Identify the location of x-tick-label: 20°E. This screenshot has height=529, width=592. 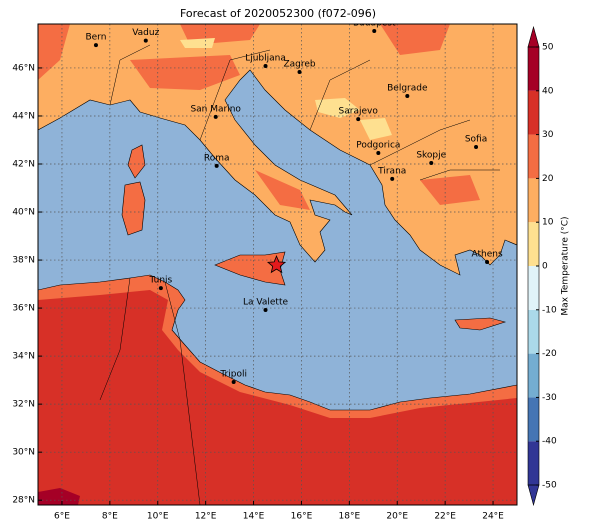
(397, 517).